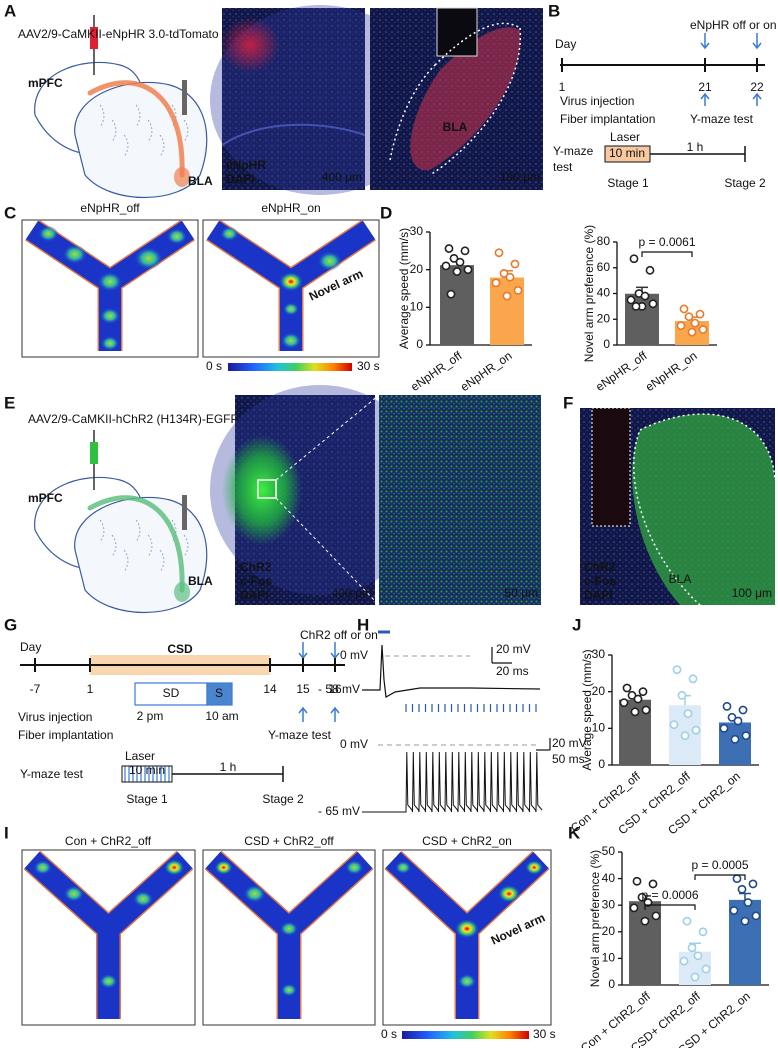  I want to click on panel-label: E, so click(9, 402).